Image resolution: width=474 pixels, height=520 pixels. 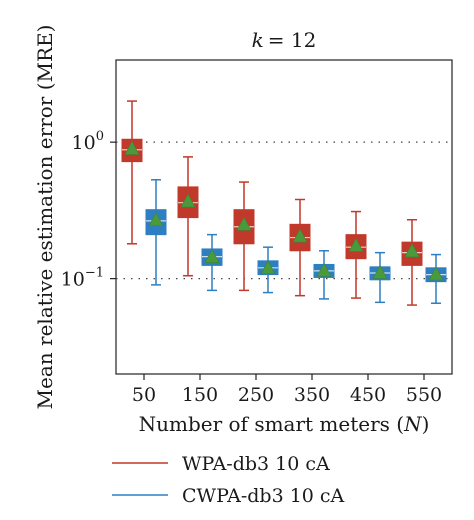 What do you see at coordinates (94, 273) in the screenshot?
I see `y-tick-exponent: −1` at bounding box center [94, 273].